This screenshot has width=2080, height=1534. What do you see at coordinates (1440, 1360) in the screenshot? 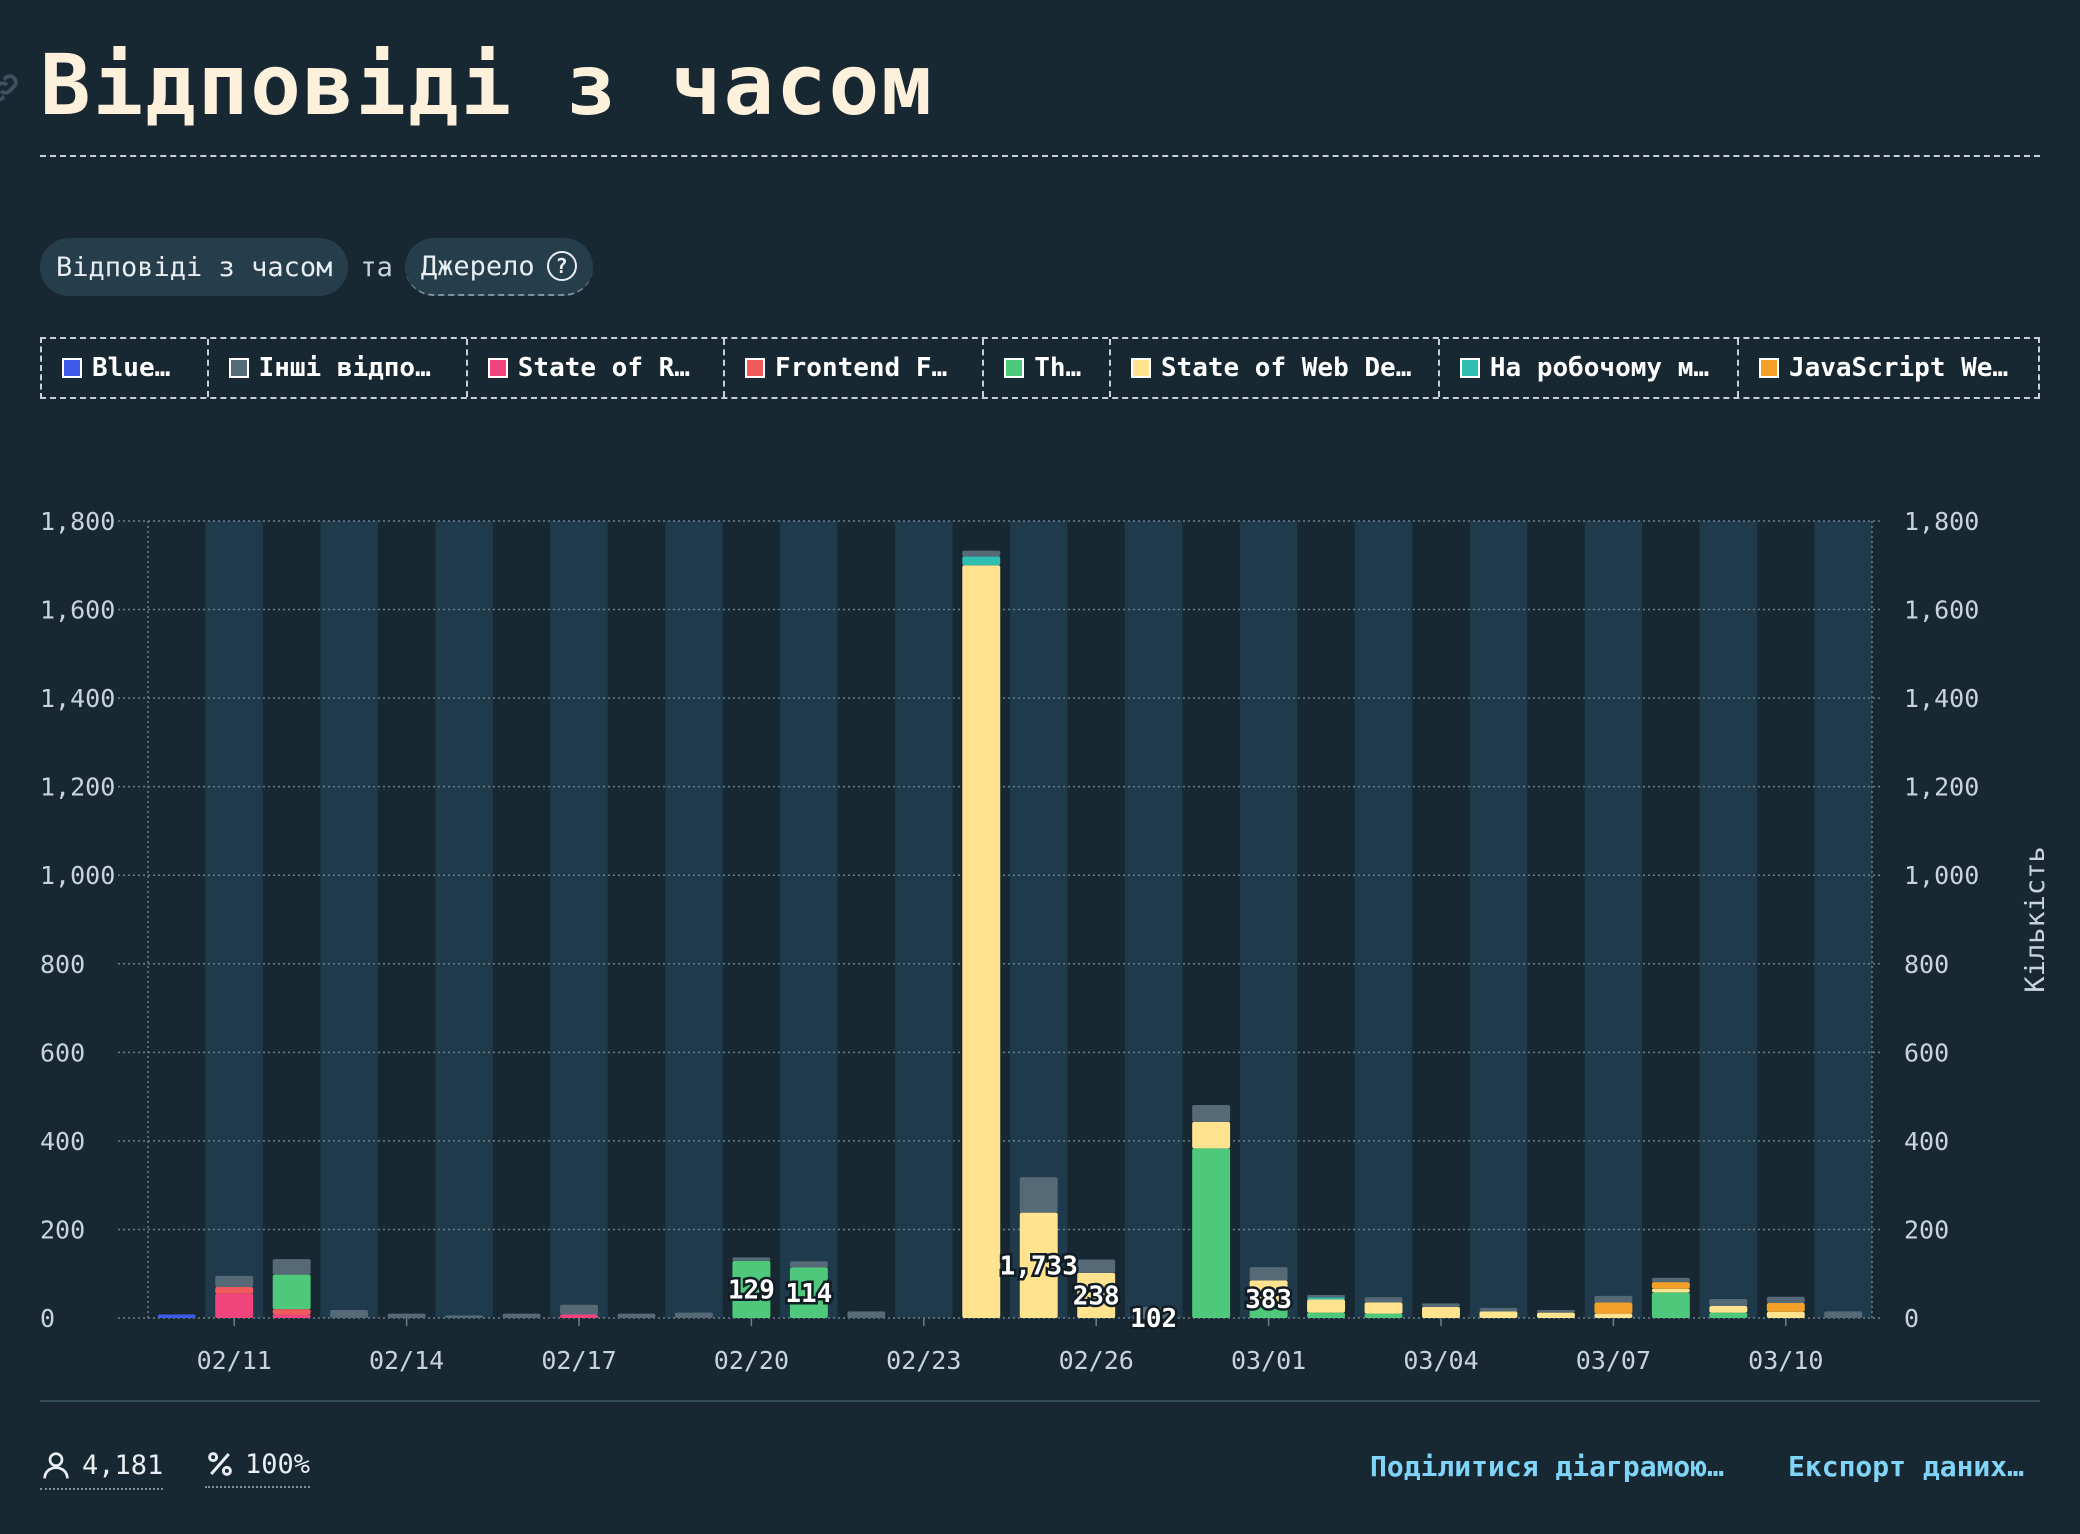
I see `x-tick-label: 03/04` at bounding box center [1440, 1360].